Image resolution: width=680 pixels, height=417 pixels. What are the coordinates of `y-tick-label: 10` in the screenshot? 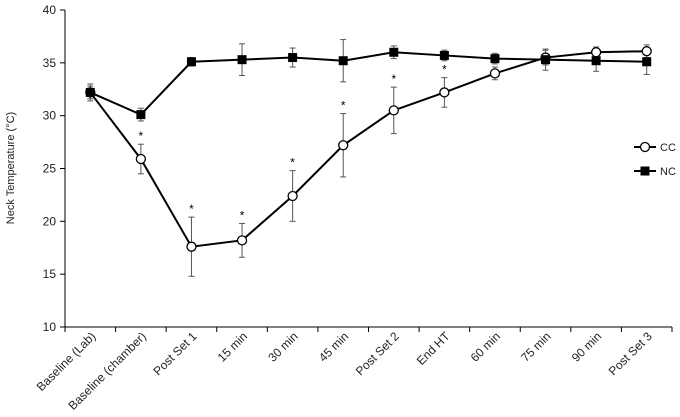 It's located at (50, 327).